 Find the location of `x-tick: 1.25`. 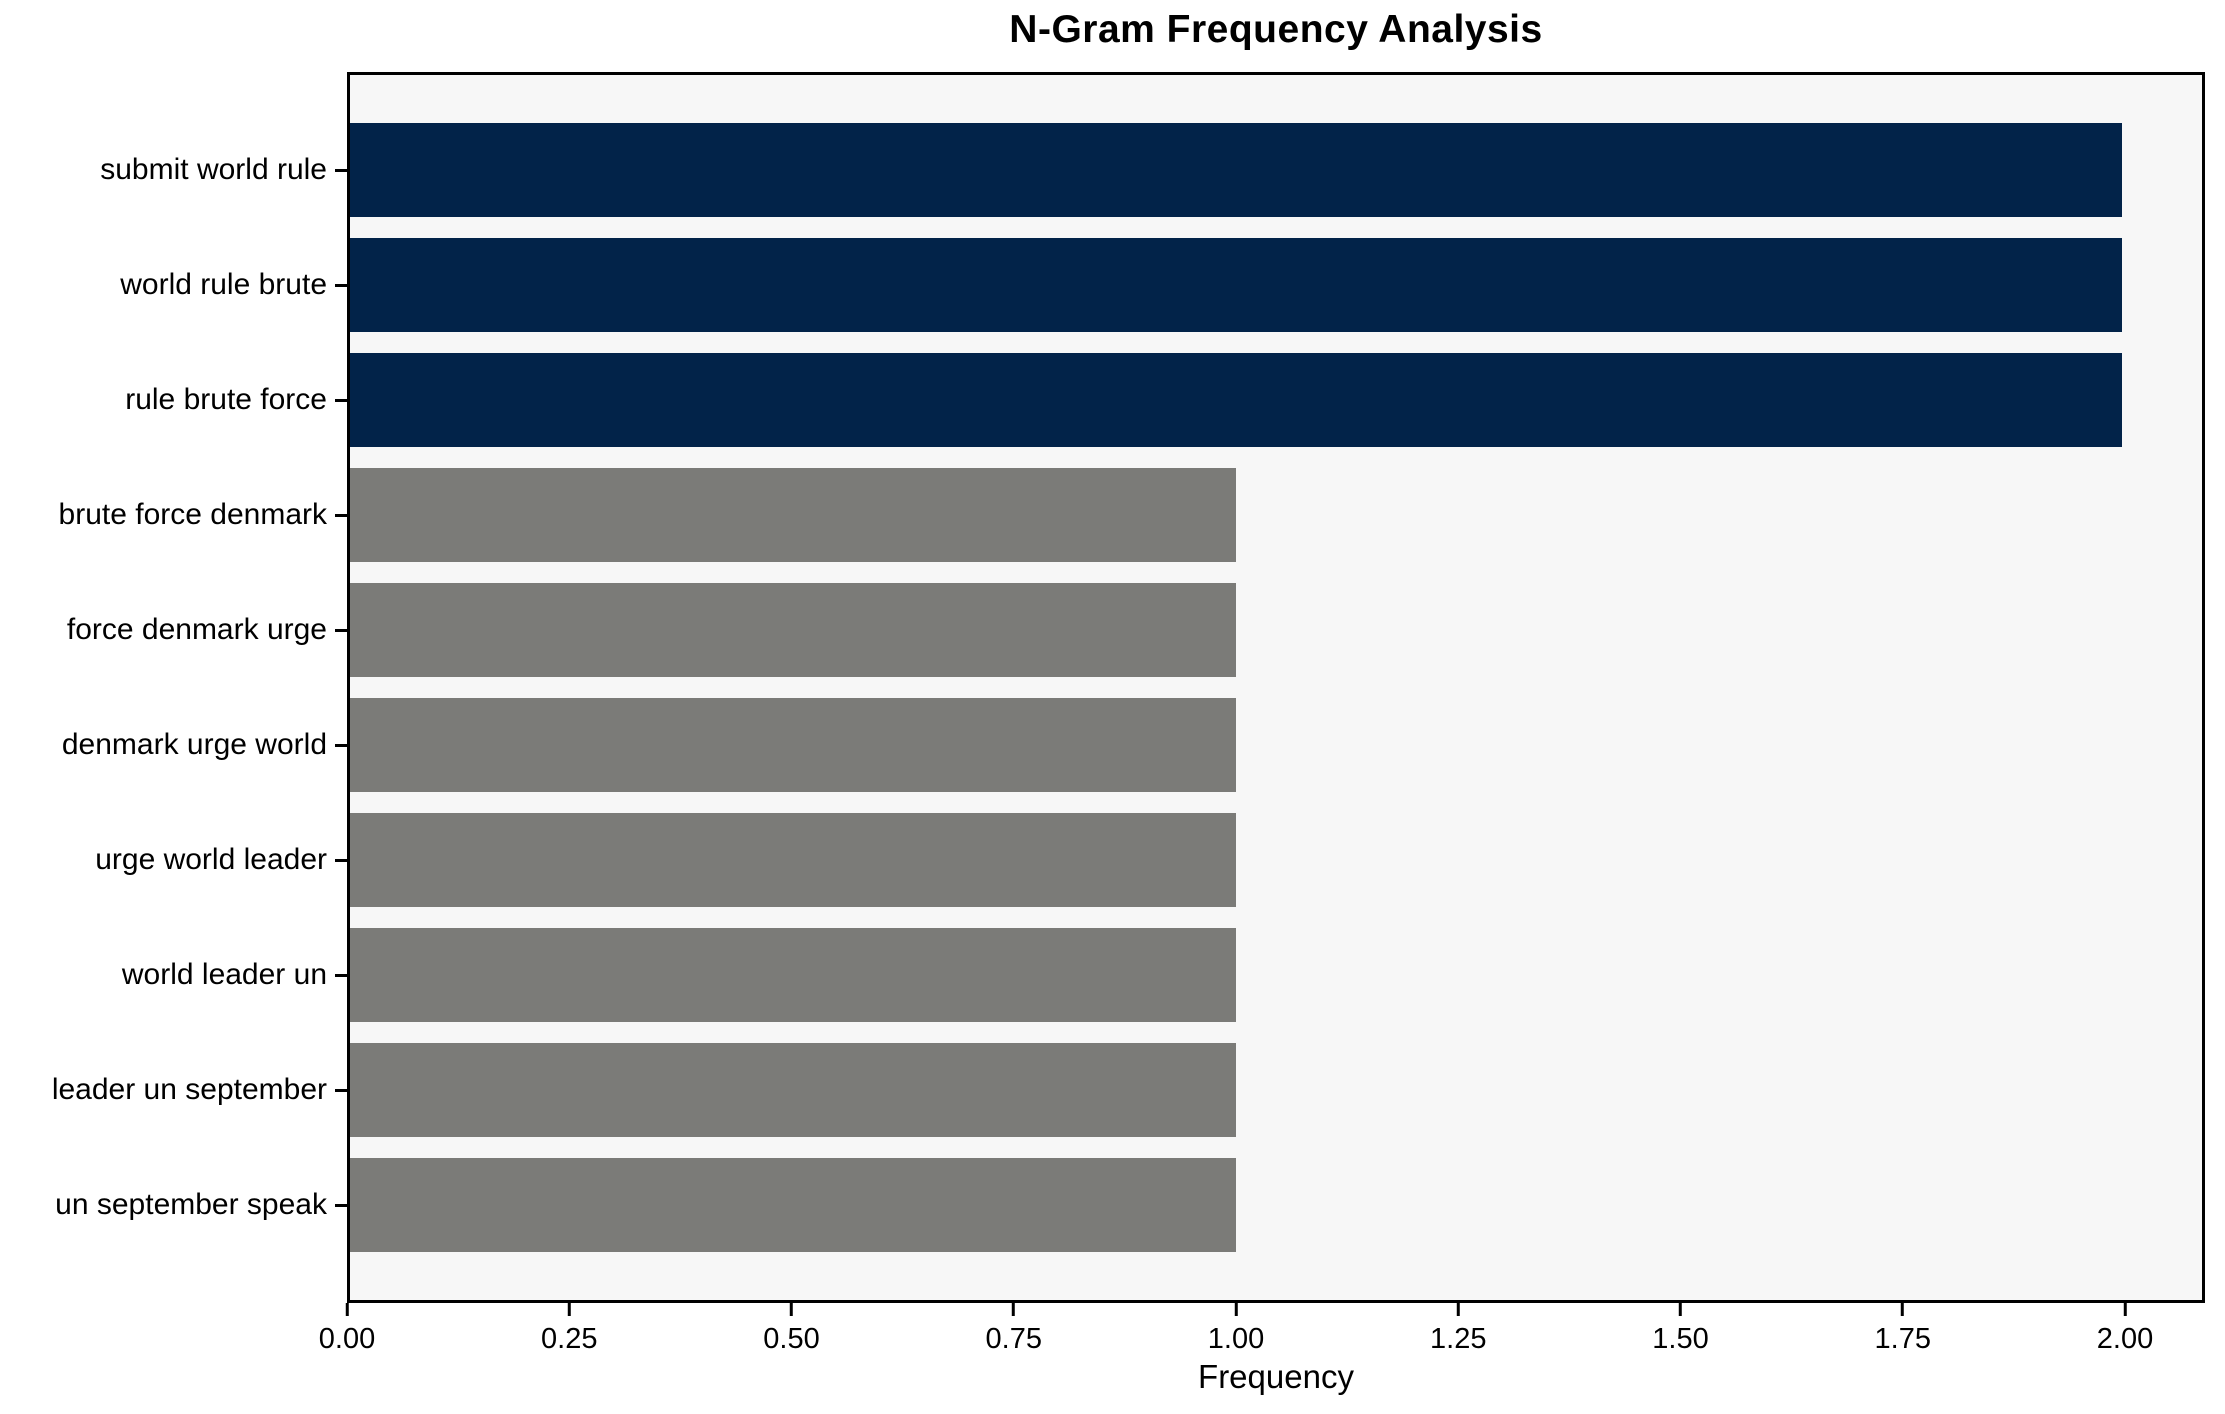

x-tick: 1.25 is located at coordinates (1458, 1329).